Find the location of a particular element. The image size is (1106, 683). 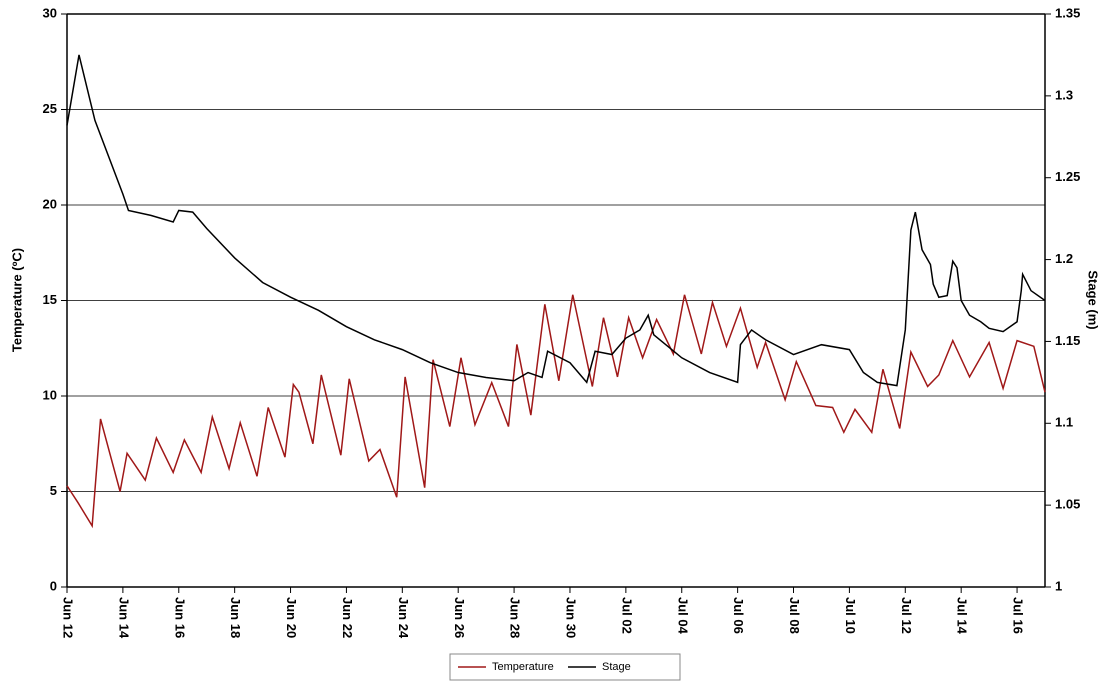

x-tick-label: Jul 04 is located at coordinates (682, 616).